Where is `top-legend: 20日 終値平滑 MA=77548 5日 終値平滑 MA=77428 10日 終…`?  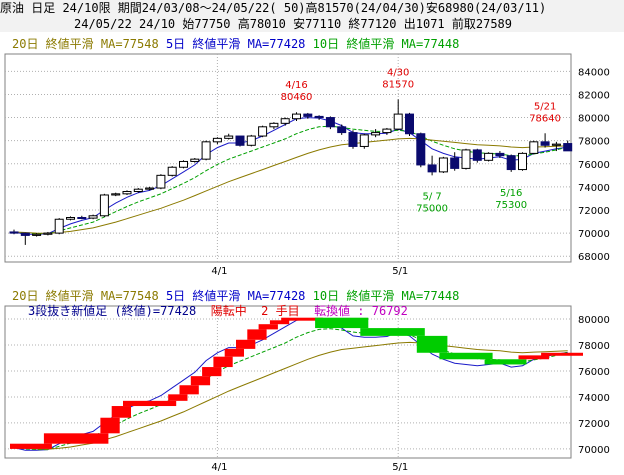 top-legend: 20日 終値平滑 MA=77548 5日 終値平滑 MA=77428 10日 終… is located at coordinates (235, 44).